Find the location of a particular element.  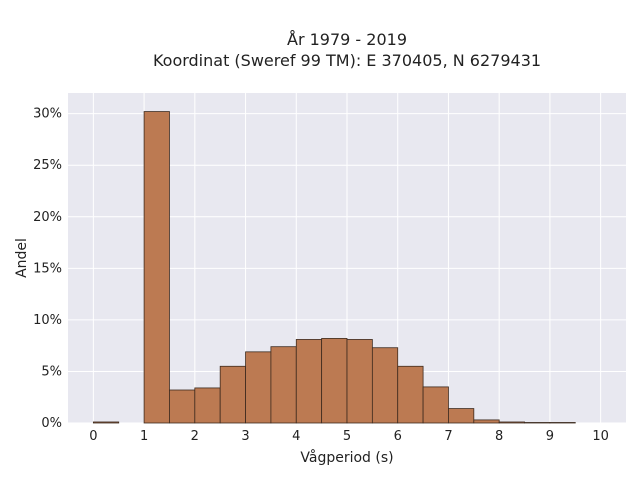

y-tick-label: 5% is located at coordinates (51, 371).